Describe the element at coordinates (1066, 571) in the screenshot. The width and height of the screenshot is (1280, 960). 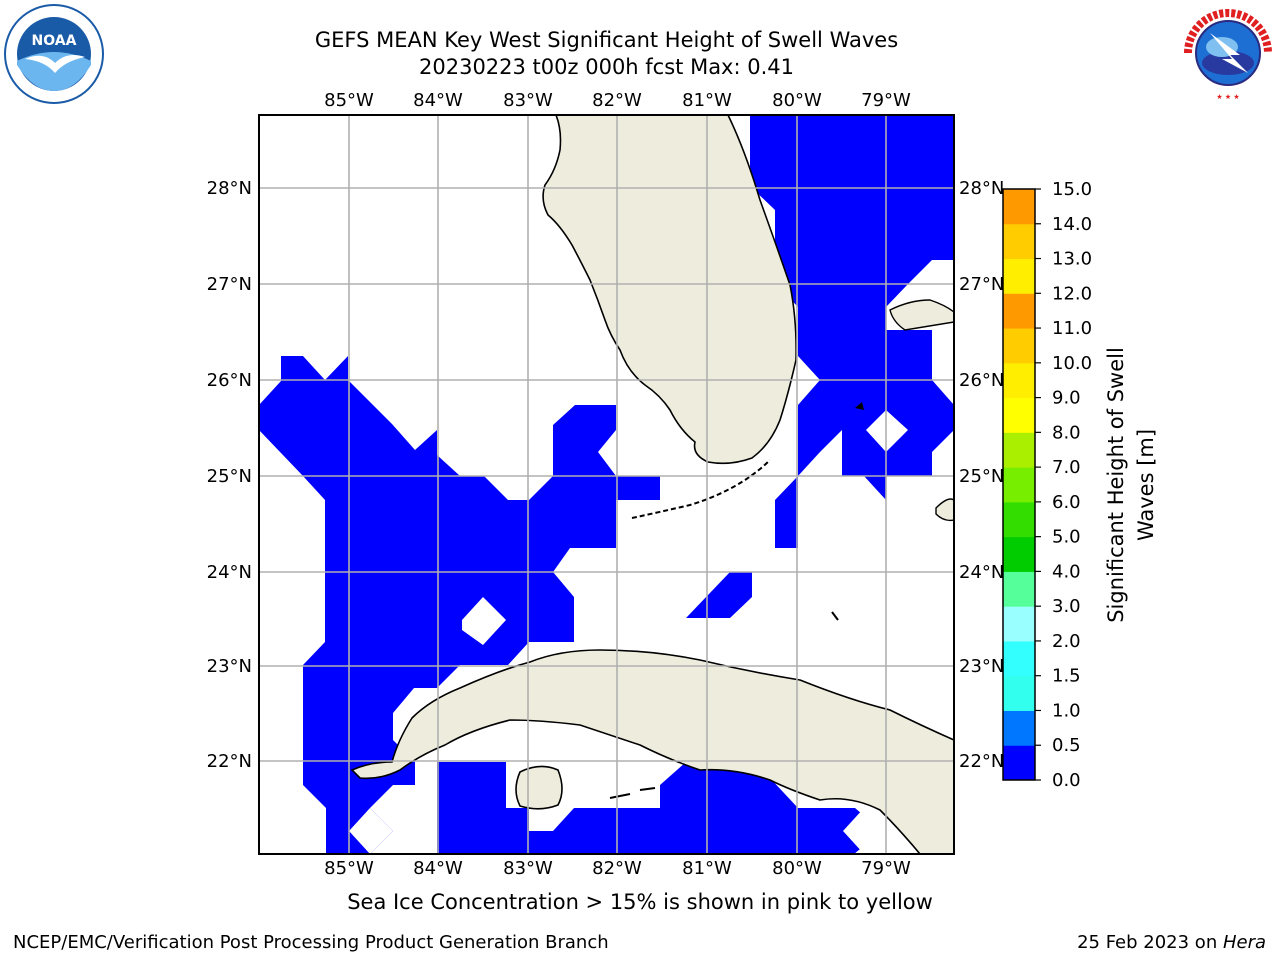
I see `colorbar-tick-label: 4.0` at that location.